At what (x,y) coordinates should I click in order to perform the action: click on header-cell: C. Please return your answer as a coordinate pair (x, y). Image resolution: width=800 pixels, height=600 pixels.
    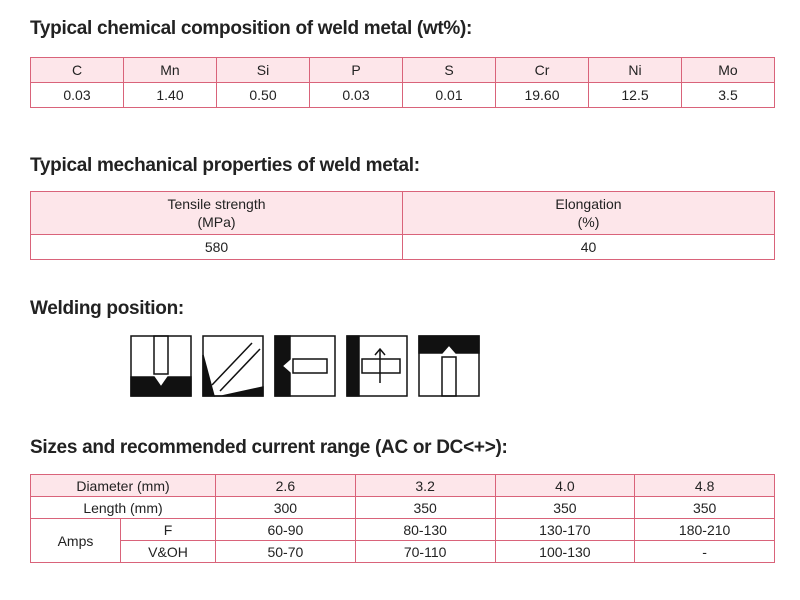
    Looking at the image, I should click on (77, 70).